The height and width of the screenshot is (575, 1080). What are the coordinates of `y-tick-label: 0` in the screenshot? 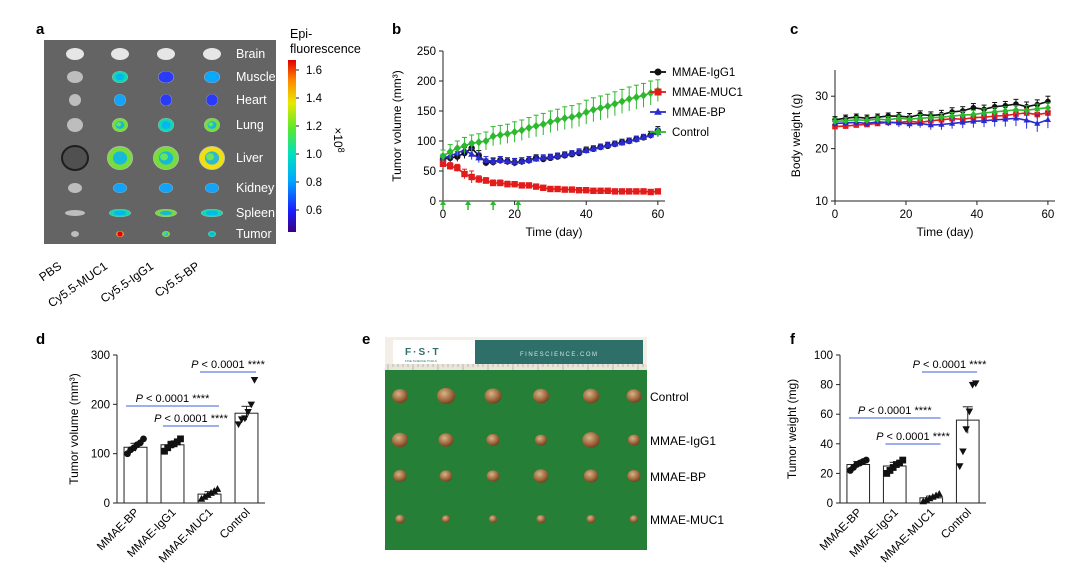 It's located at (107, 504).